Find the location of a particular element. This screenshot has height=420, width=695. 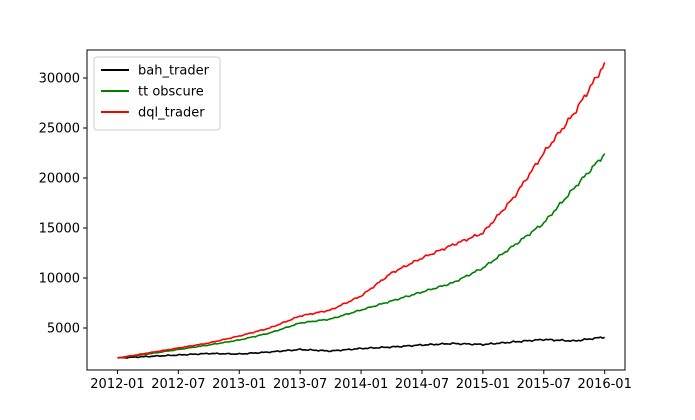

y-tick-label: 5000 is located at coordinates (63, 329).